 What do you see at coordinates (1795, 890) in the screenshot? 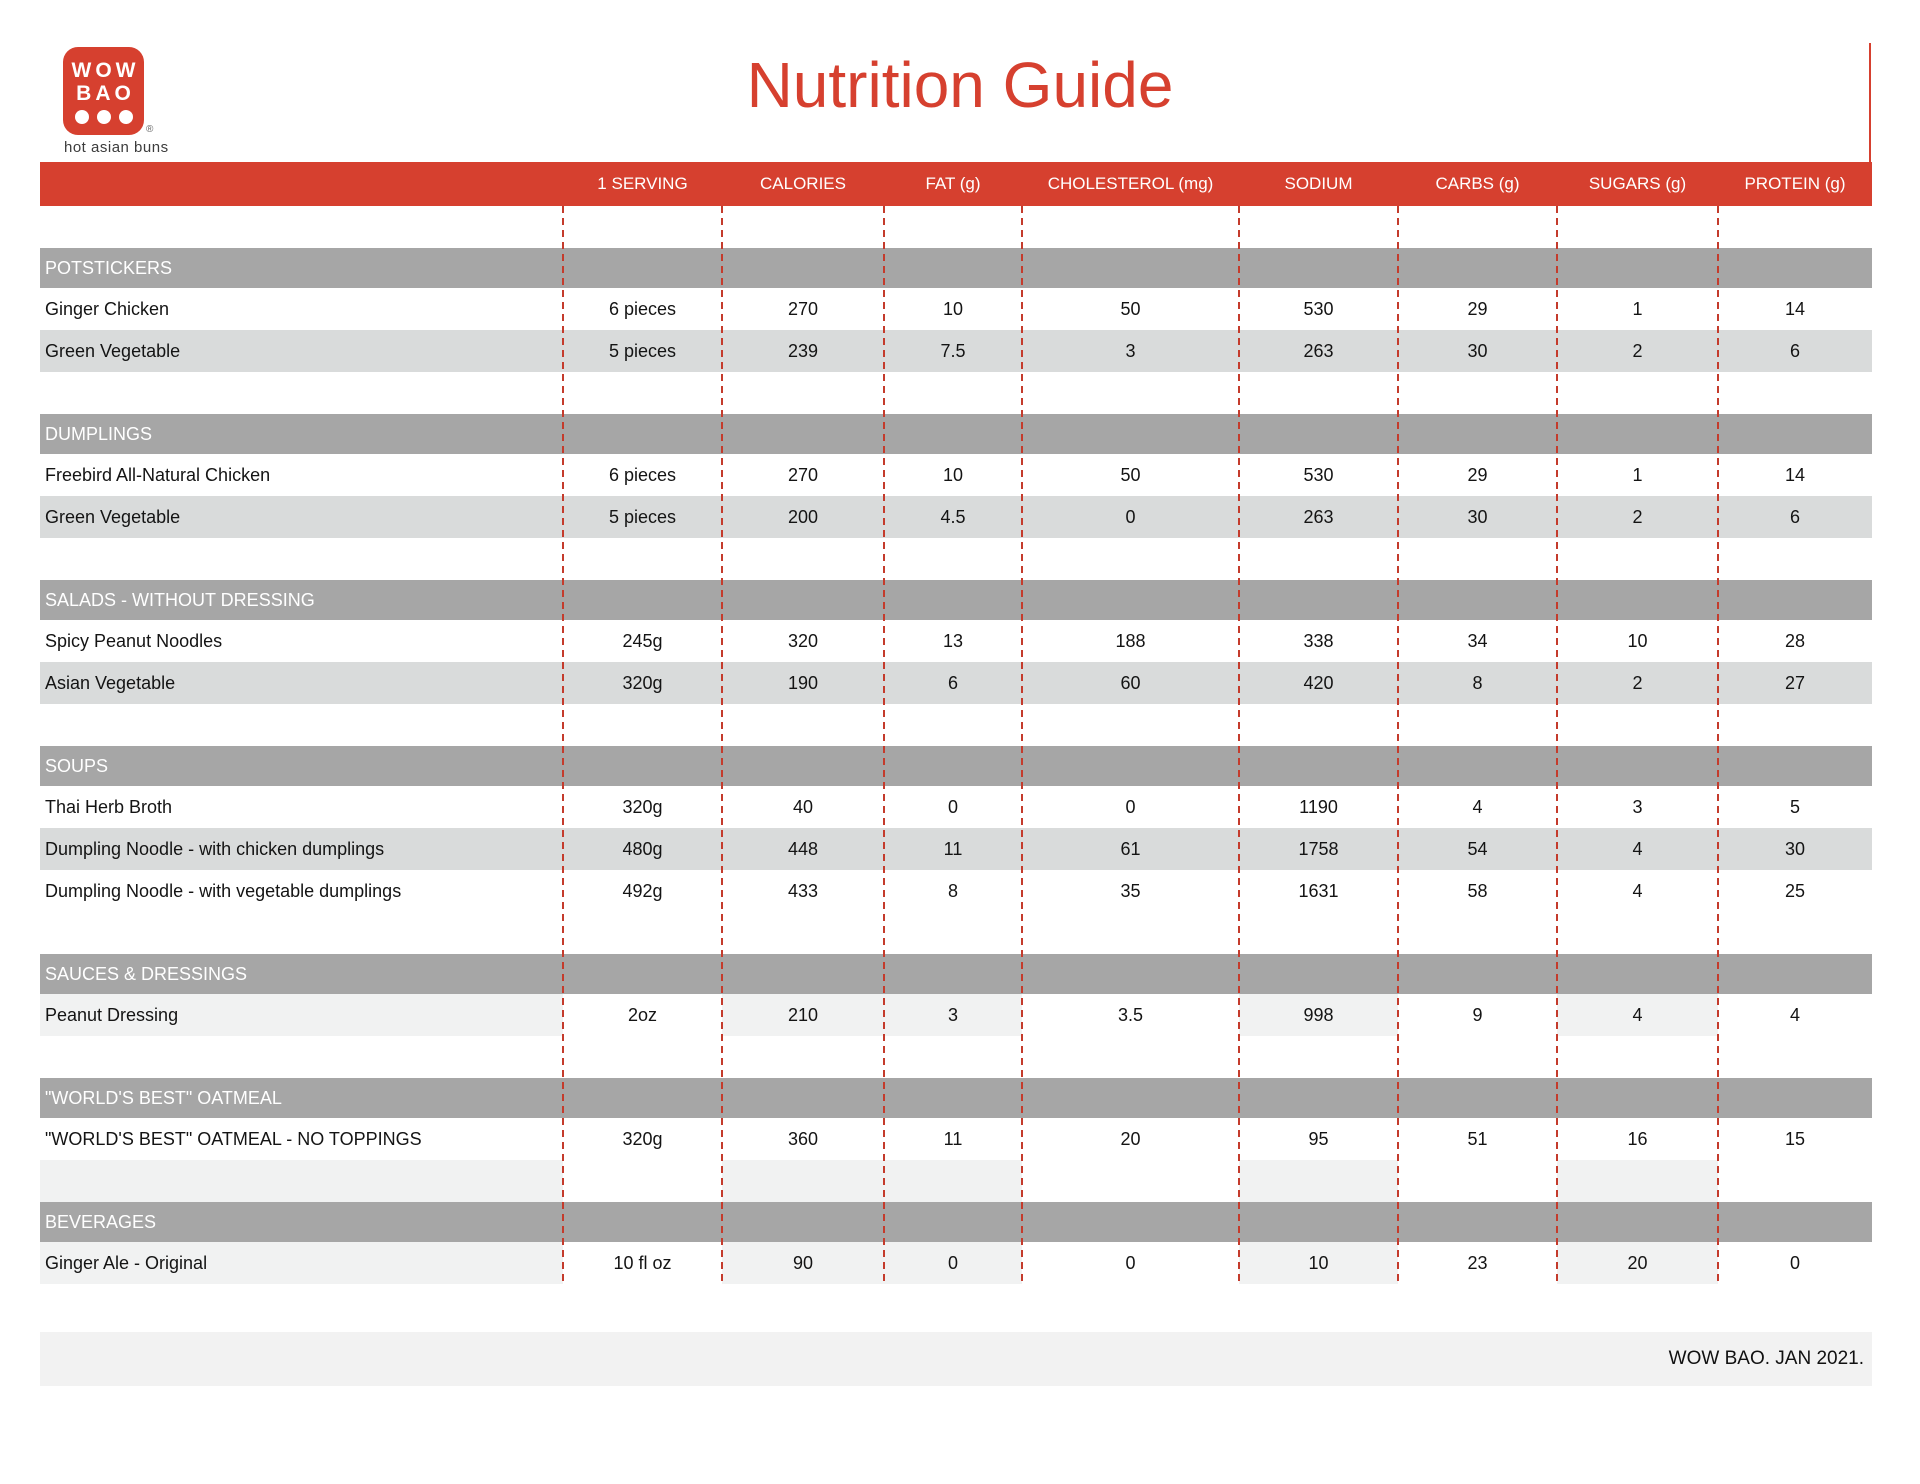
I see `value-cell: 25` at bounding box center [1795, 890].